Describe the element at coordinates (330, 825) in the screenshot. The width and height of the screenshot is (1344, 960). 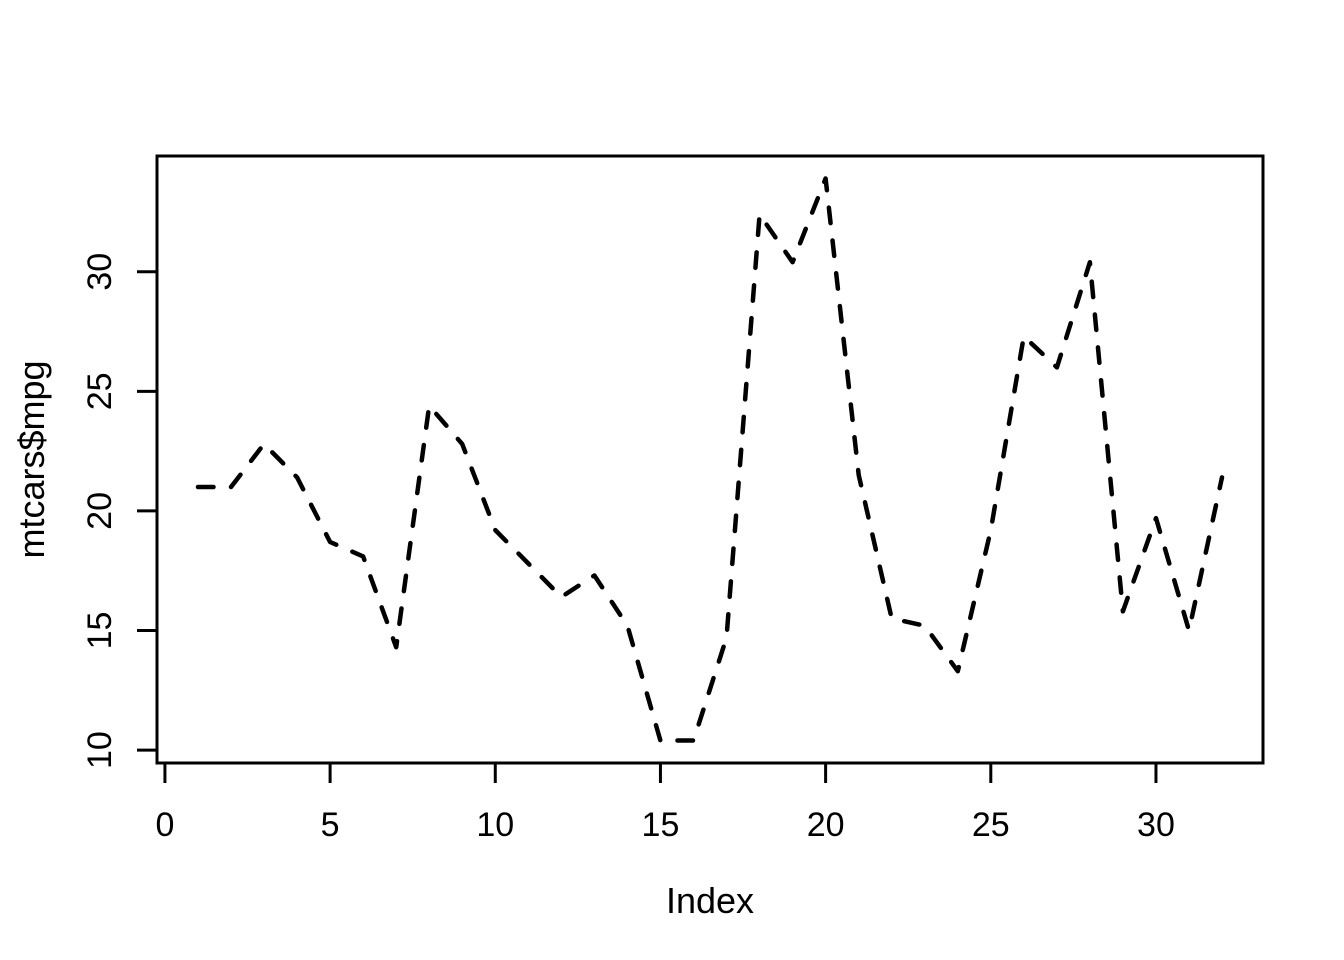
I see `x-tick-label: 5` at that location.